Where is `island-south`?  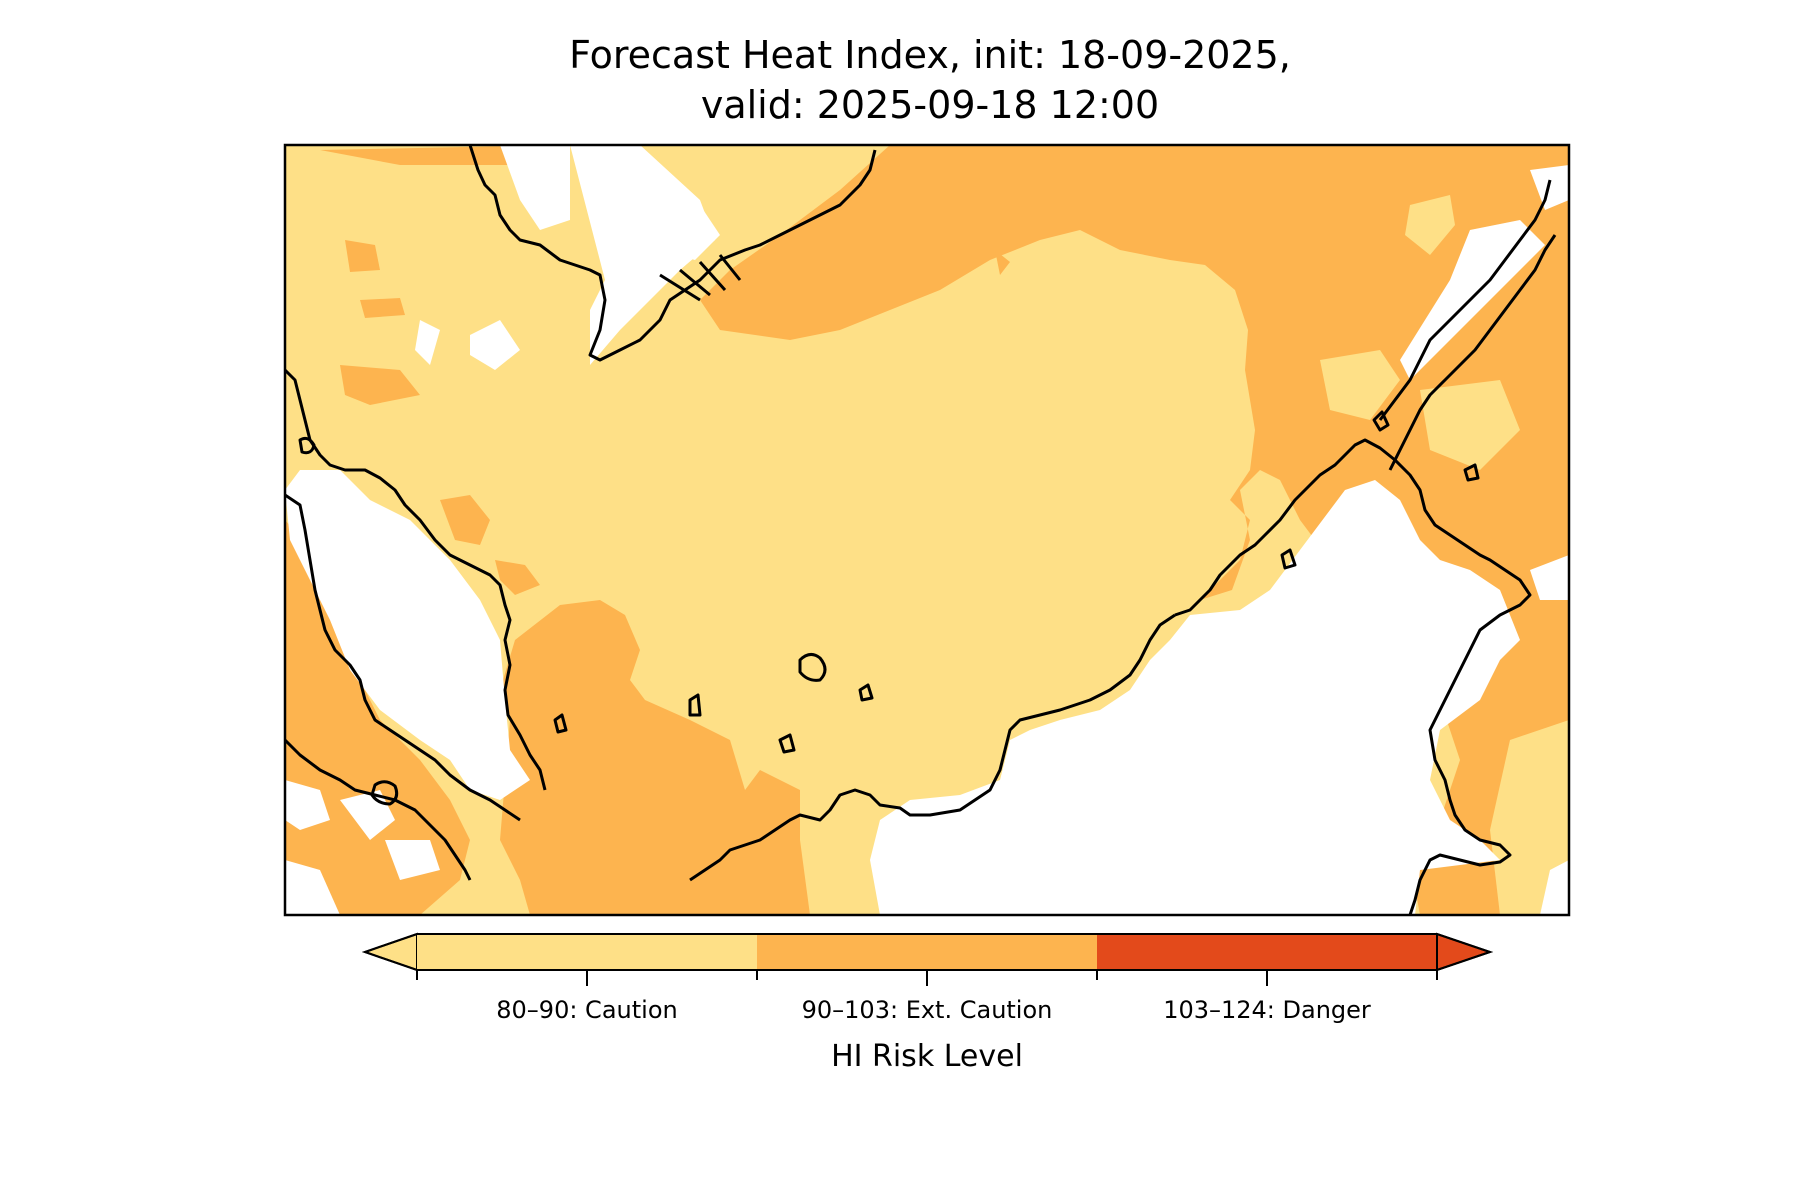 island-south is located at coordinates (560, 723).